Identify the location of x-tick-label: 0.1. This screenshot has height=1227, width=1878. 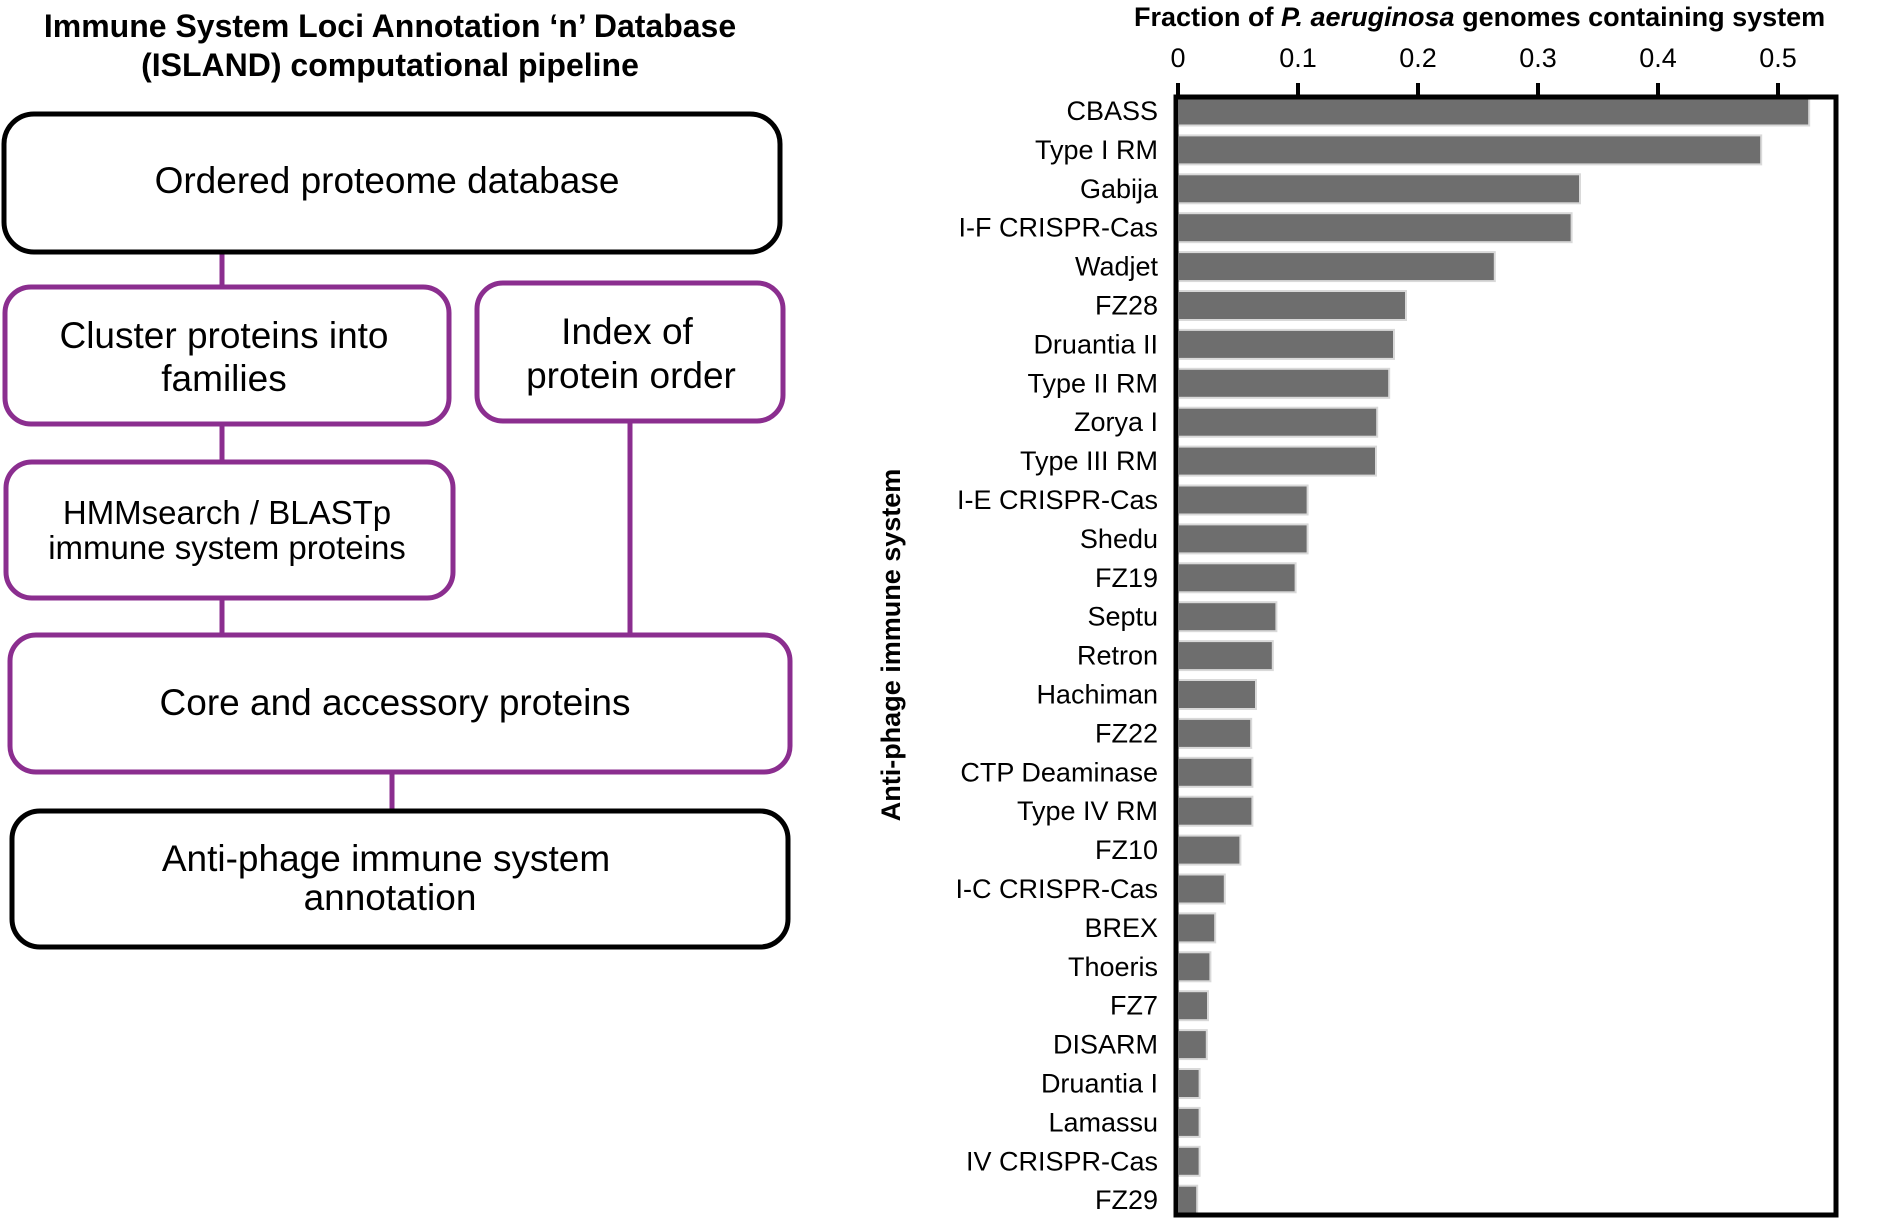
(1298, 58).